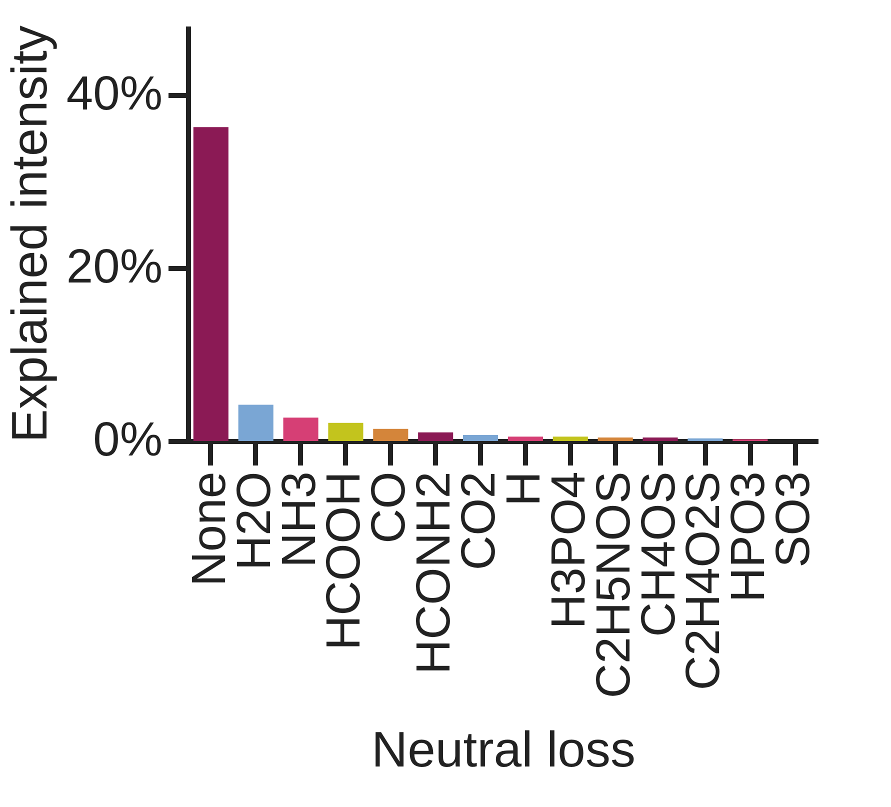 This screenshot has width=891, height=807. Describe the element at coordinates (114, 267) in the screenshot. I see `y-tick-label: 20%` at that location.